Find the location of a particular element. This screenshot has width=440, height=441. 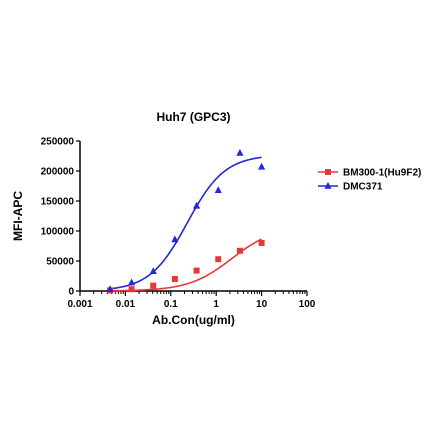

legend-label: DMC371 is located at coordinates (363, 187).